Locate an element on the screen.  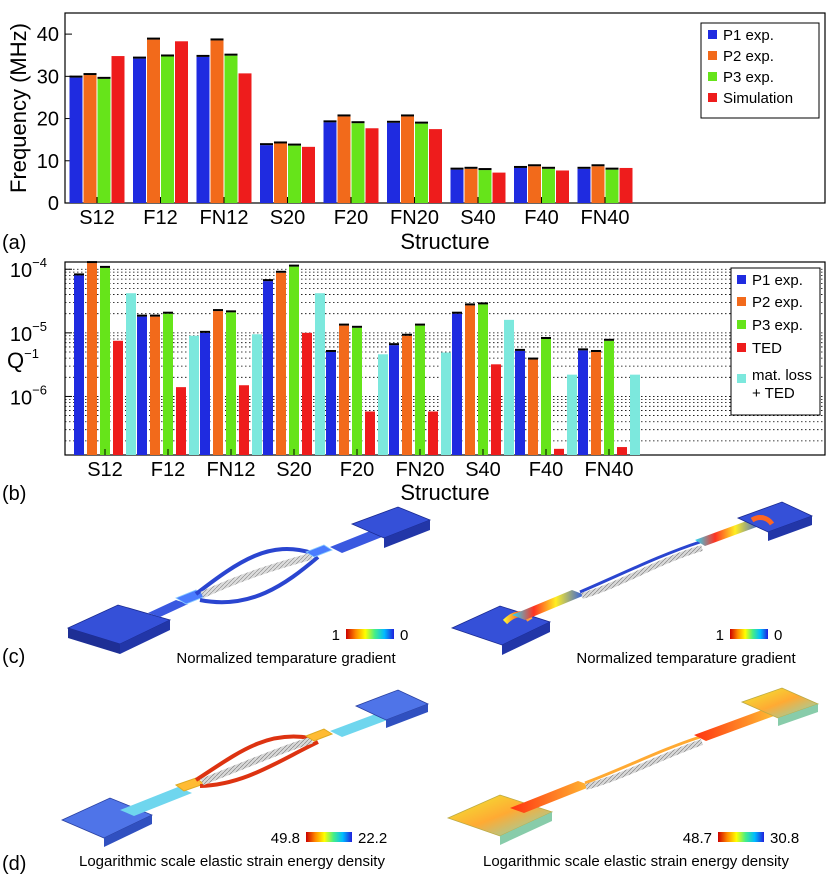
bar-p3-exp-fn20 is located at coordinates (421, 163).